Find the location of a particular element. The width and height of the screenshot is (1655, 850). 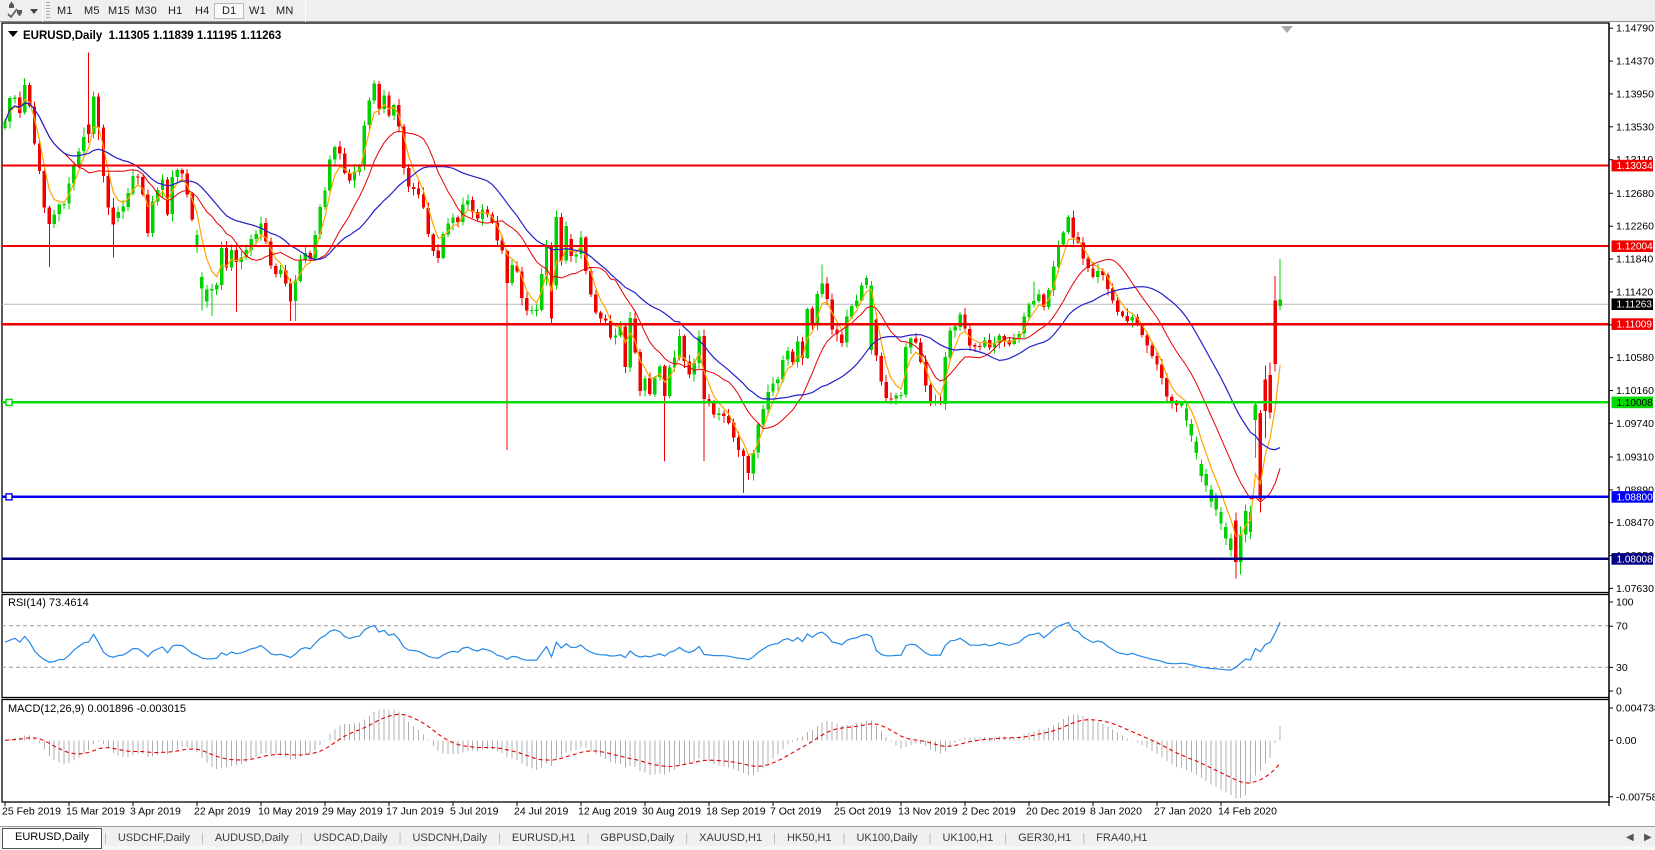

svg-text: 1.08470 is located at coordinates (1635, 523).